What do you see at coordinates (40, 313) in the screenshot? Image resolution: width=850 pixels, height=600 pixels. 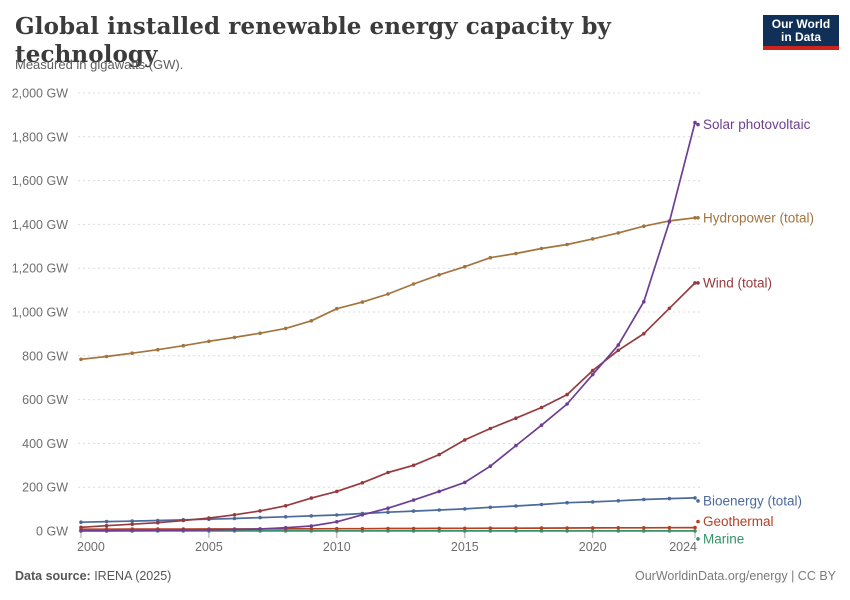 I see `y-axis-tick-label: 1,000 GW` at bounding box center [40, 313].